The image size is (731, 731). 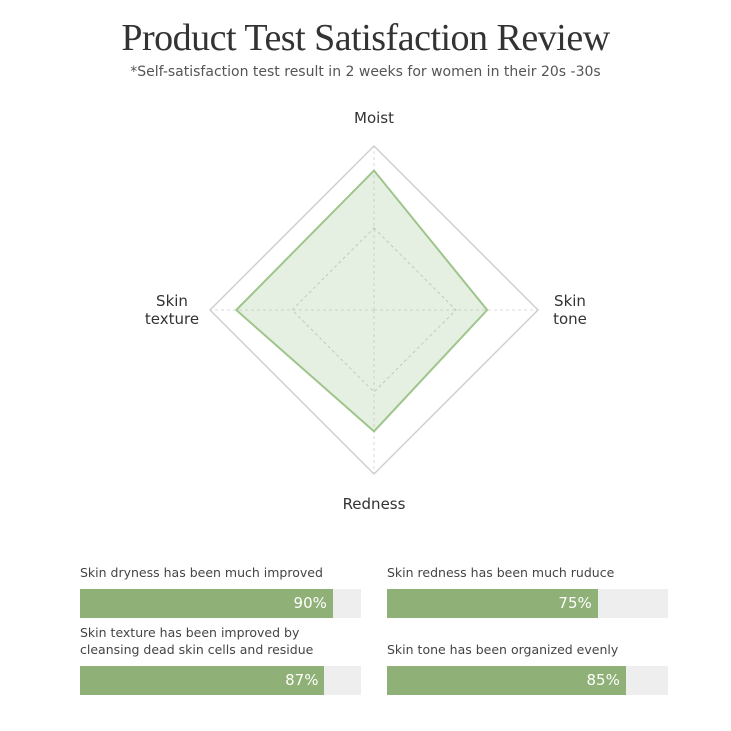 I want to click on chart-title: Product Test Satisfaction Review, so click(x=365, y=38).